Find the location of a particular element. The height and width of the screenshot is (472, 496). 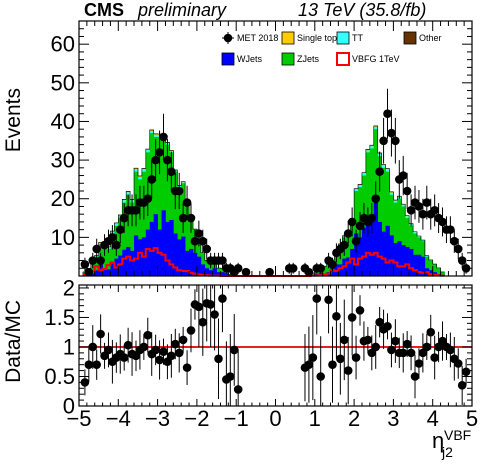

lumi-label: 13 TeV (35.8/fb) is located at coordinates (362, 10).